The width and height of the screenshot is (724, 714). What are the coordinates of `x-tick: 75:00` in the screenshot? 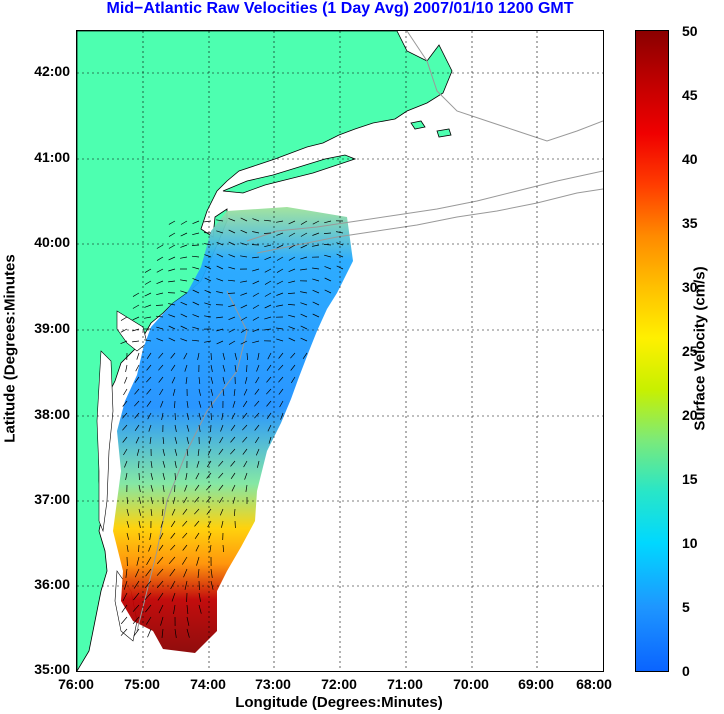 It's located at (142, 684).